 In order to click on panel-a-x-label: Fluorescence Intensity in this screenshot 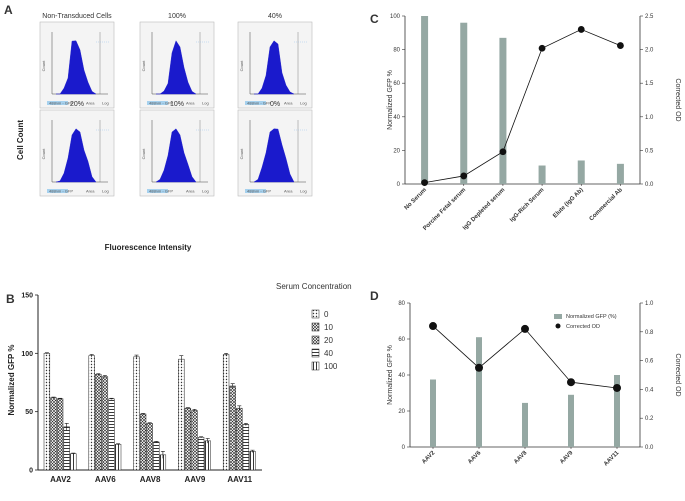, I will do `click(148, 247)`.